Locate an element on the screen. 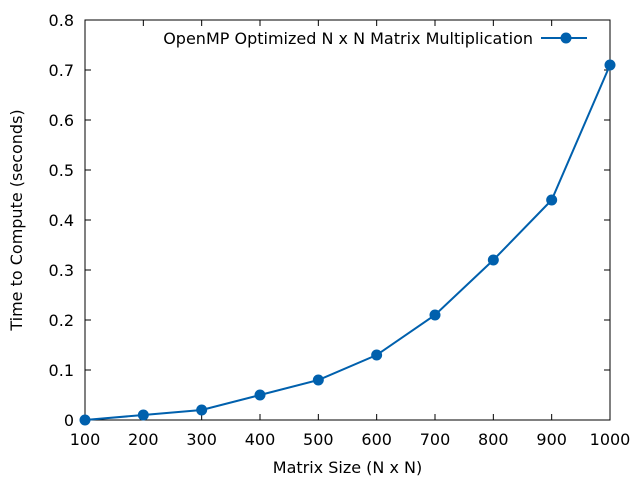  x-tick-label: 100 is located at coordinates (85, 439).